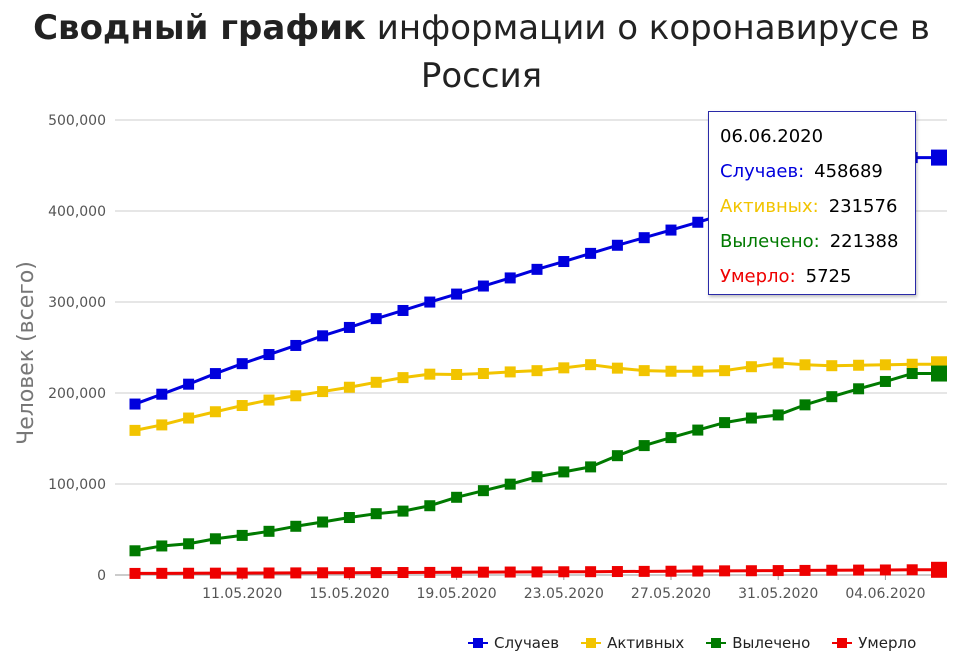 The height and width of the screenshot is (656, 963). I want to click on legend-item-recovered: Вылечено, so click(758, 643).